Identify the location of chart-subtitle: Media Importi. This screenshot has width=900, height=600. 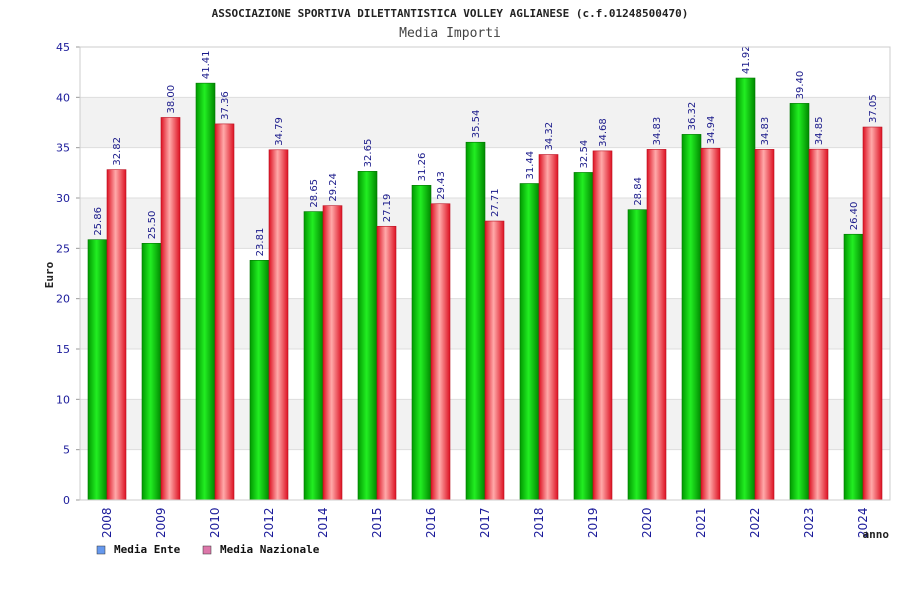
(450, 33).